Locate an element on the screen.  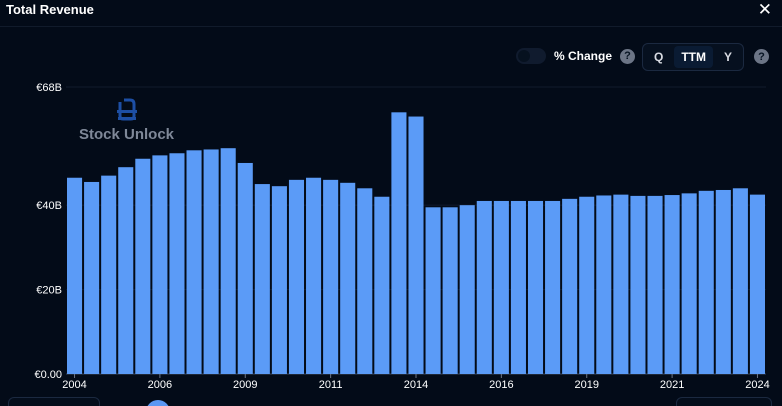
close-icon: ✕ is located at coordinates (764, 9).